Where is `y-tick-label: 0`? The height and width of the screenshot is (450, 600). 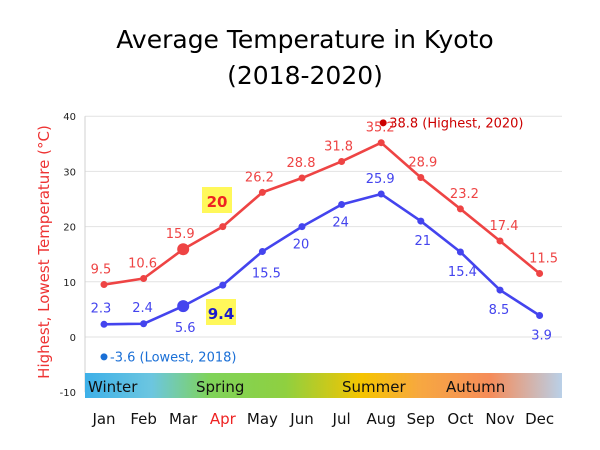 y-tick-label: 0 is located at coordinates (73, 338).